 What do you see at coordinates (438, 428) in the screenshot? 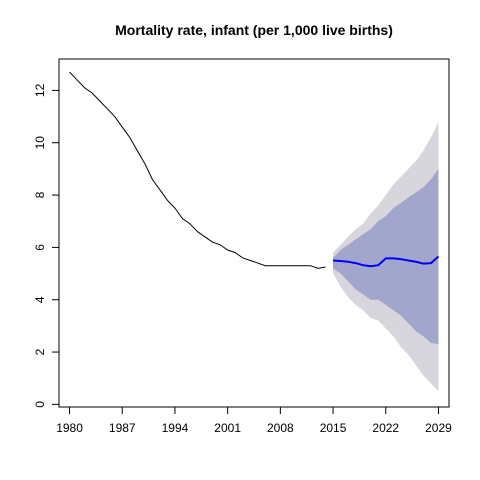
I see `x-tick-label: 2029` at bounding box center [438, 428].